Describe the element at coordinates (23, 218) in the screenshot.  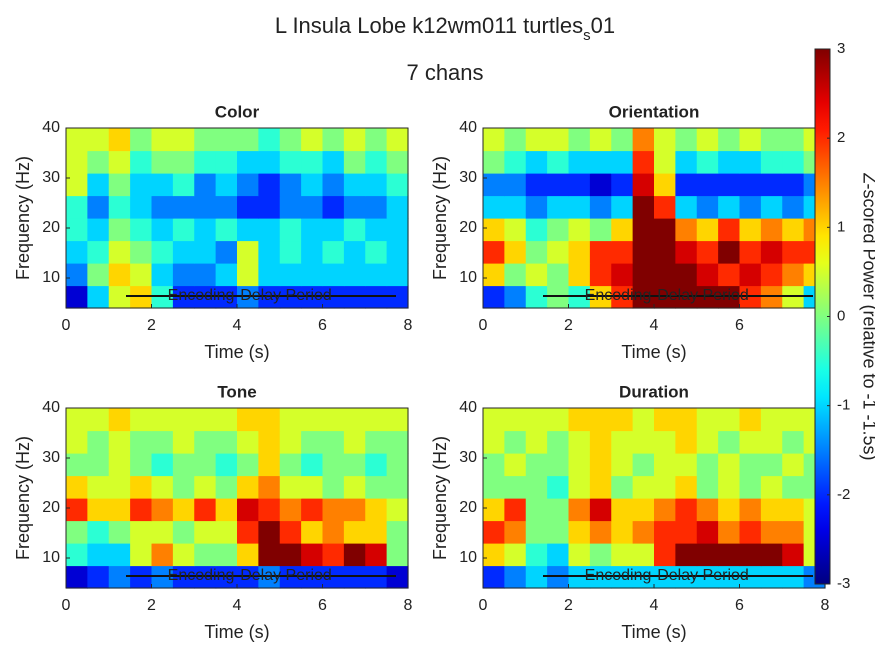
I see `y-axis-label: Frequency (Hz)` at that location.